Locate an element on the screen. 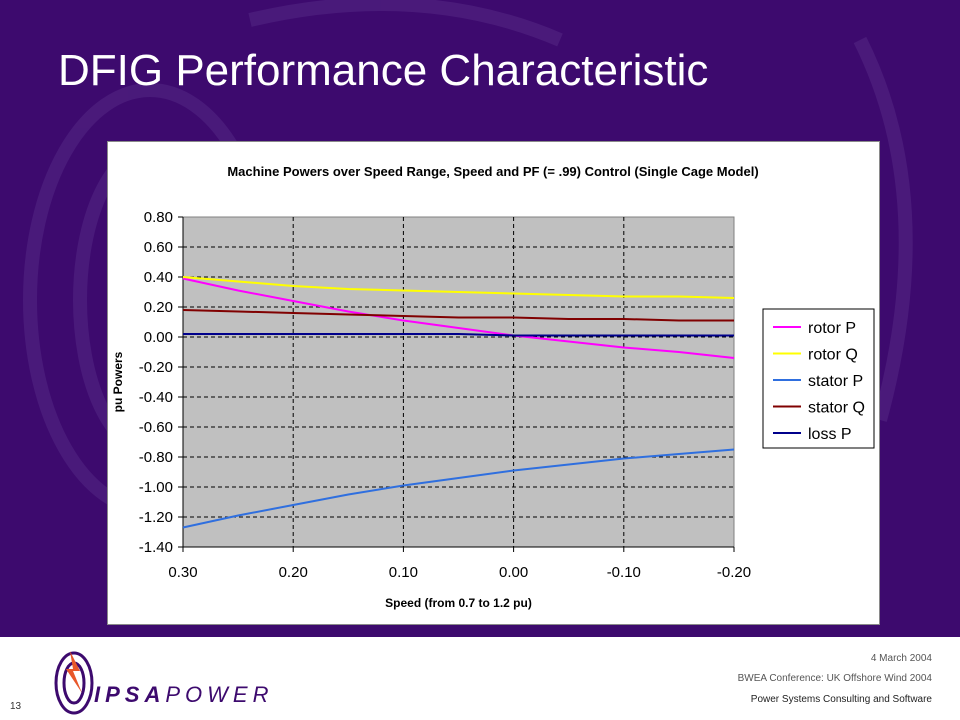 The width and height of the screenshot is (960, 720). y-tick-label: -1.40 is located at coordinates (156, 547).